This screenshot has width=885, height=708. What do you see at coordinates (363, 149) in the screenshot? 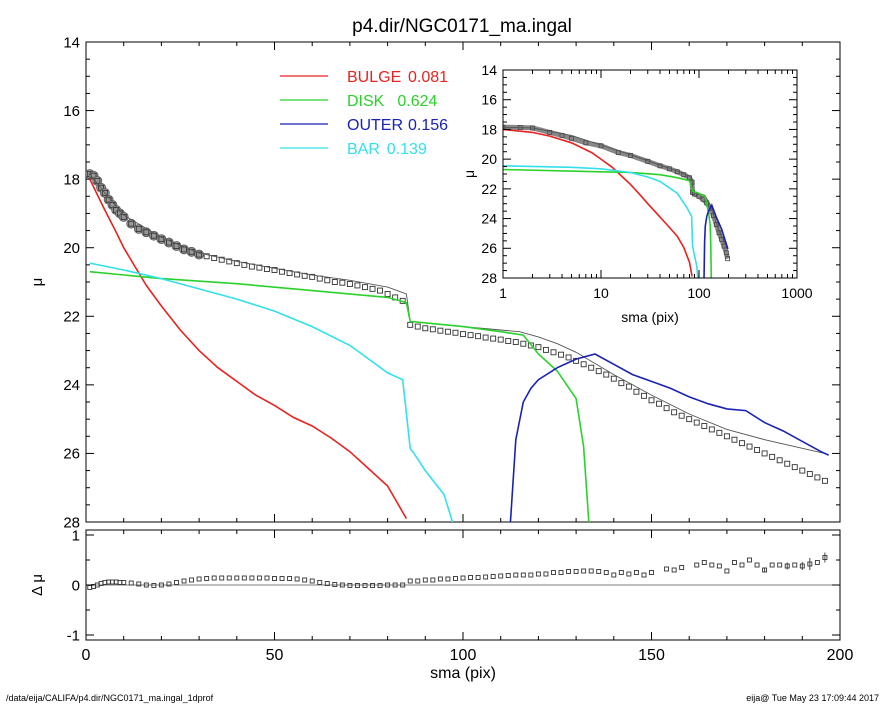
I see `legend-label-bar: BAR` at bounding box center [363, 149].